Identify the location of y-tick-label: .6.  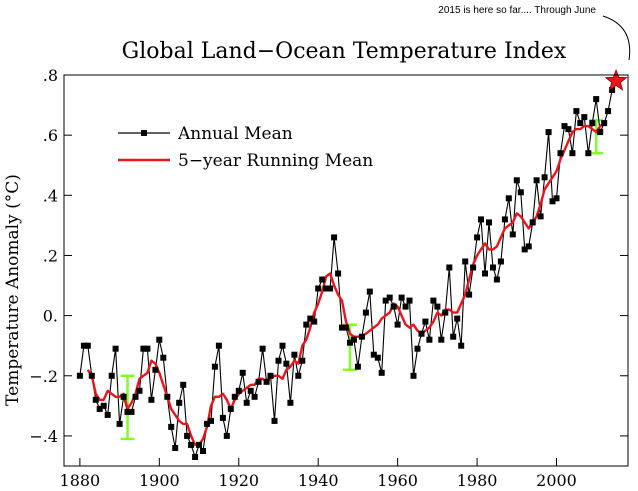
(50, 135).